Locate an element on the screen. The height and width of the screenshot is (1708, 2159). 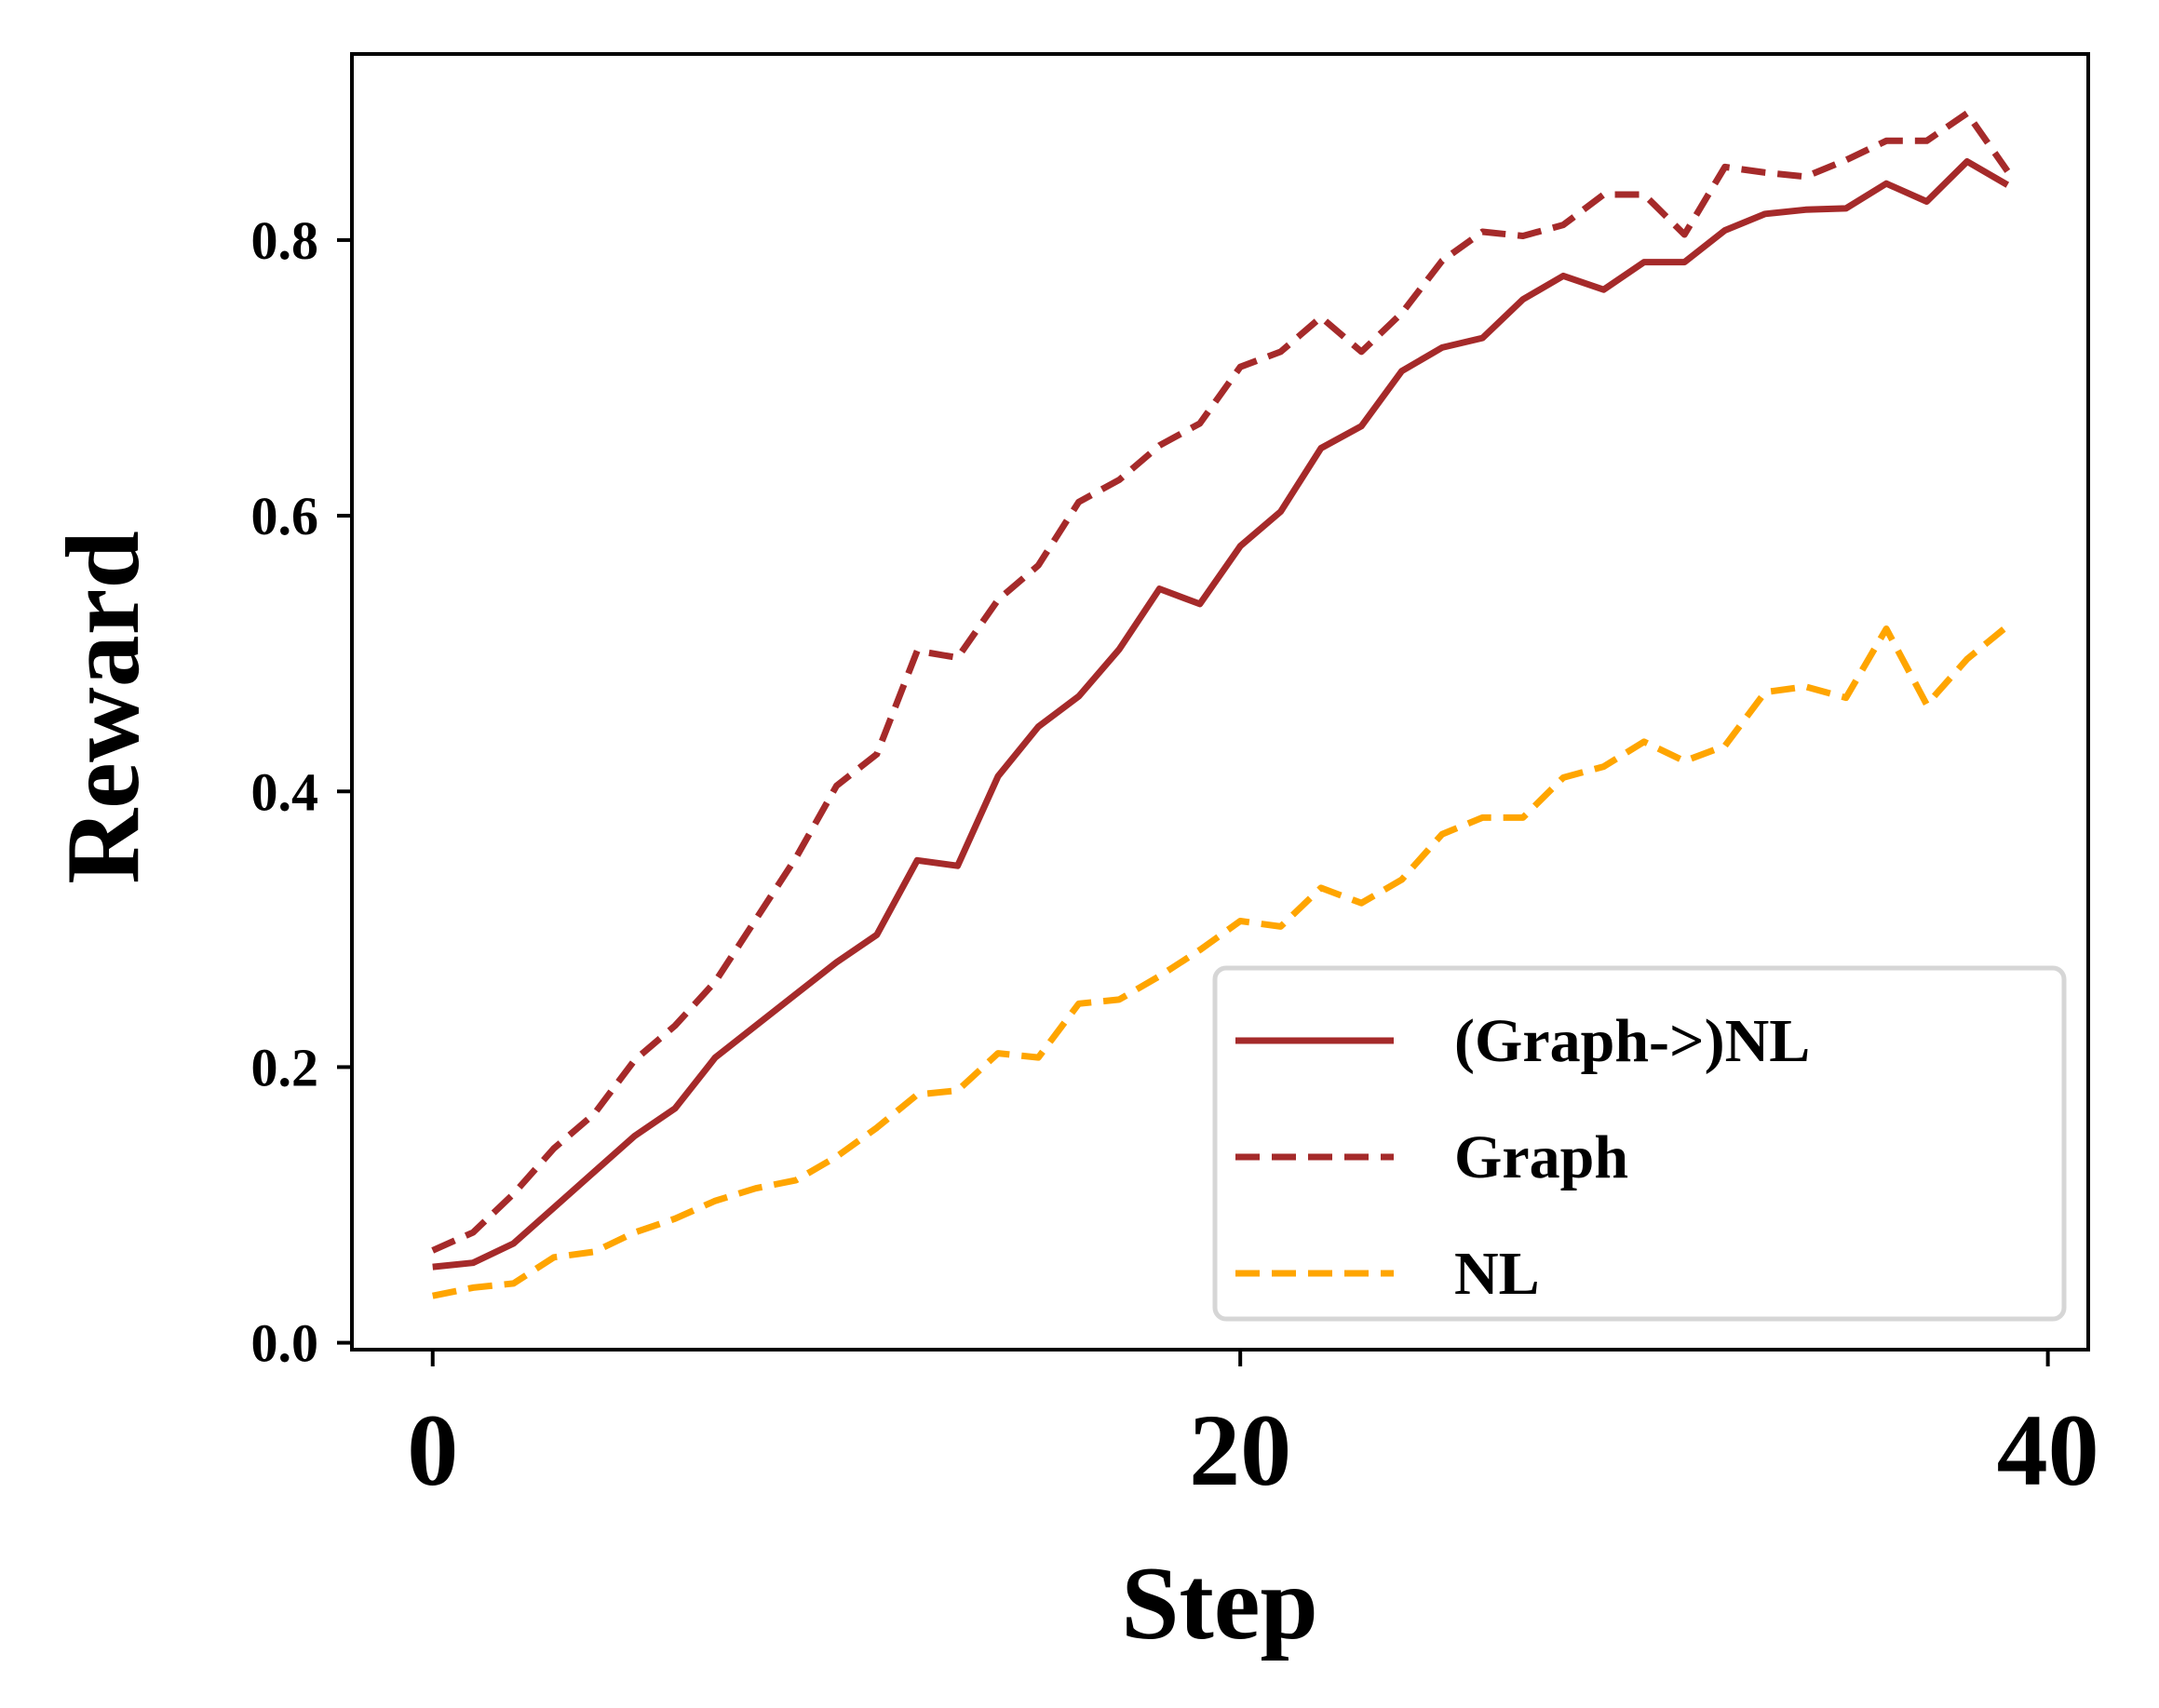
legend-box is located at coordinates (1639, 1143).